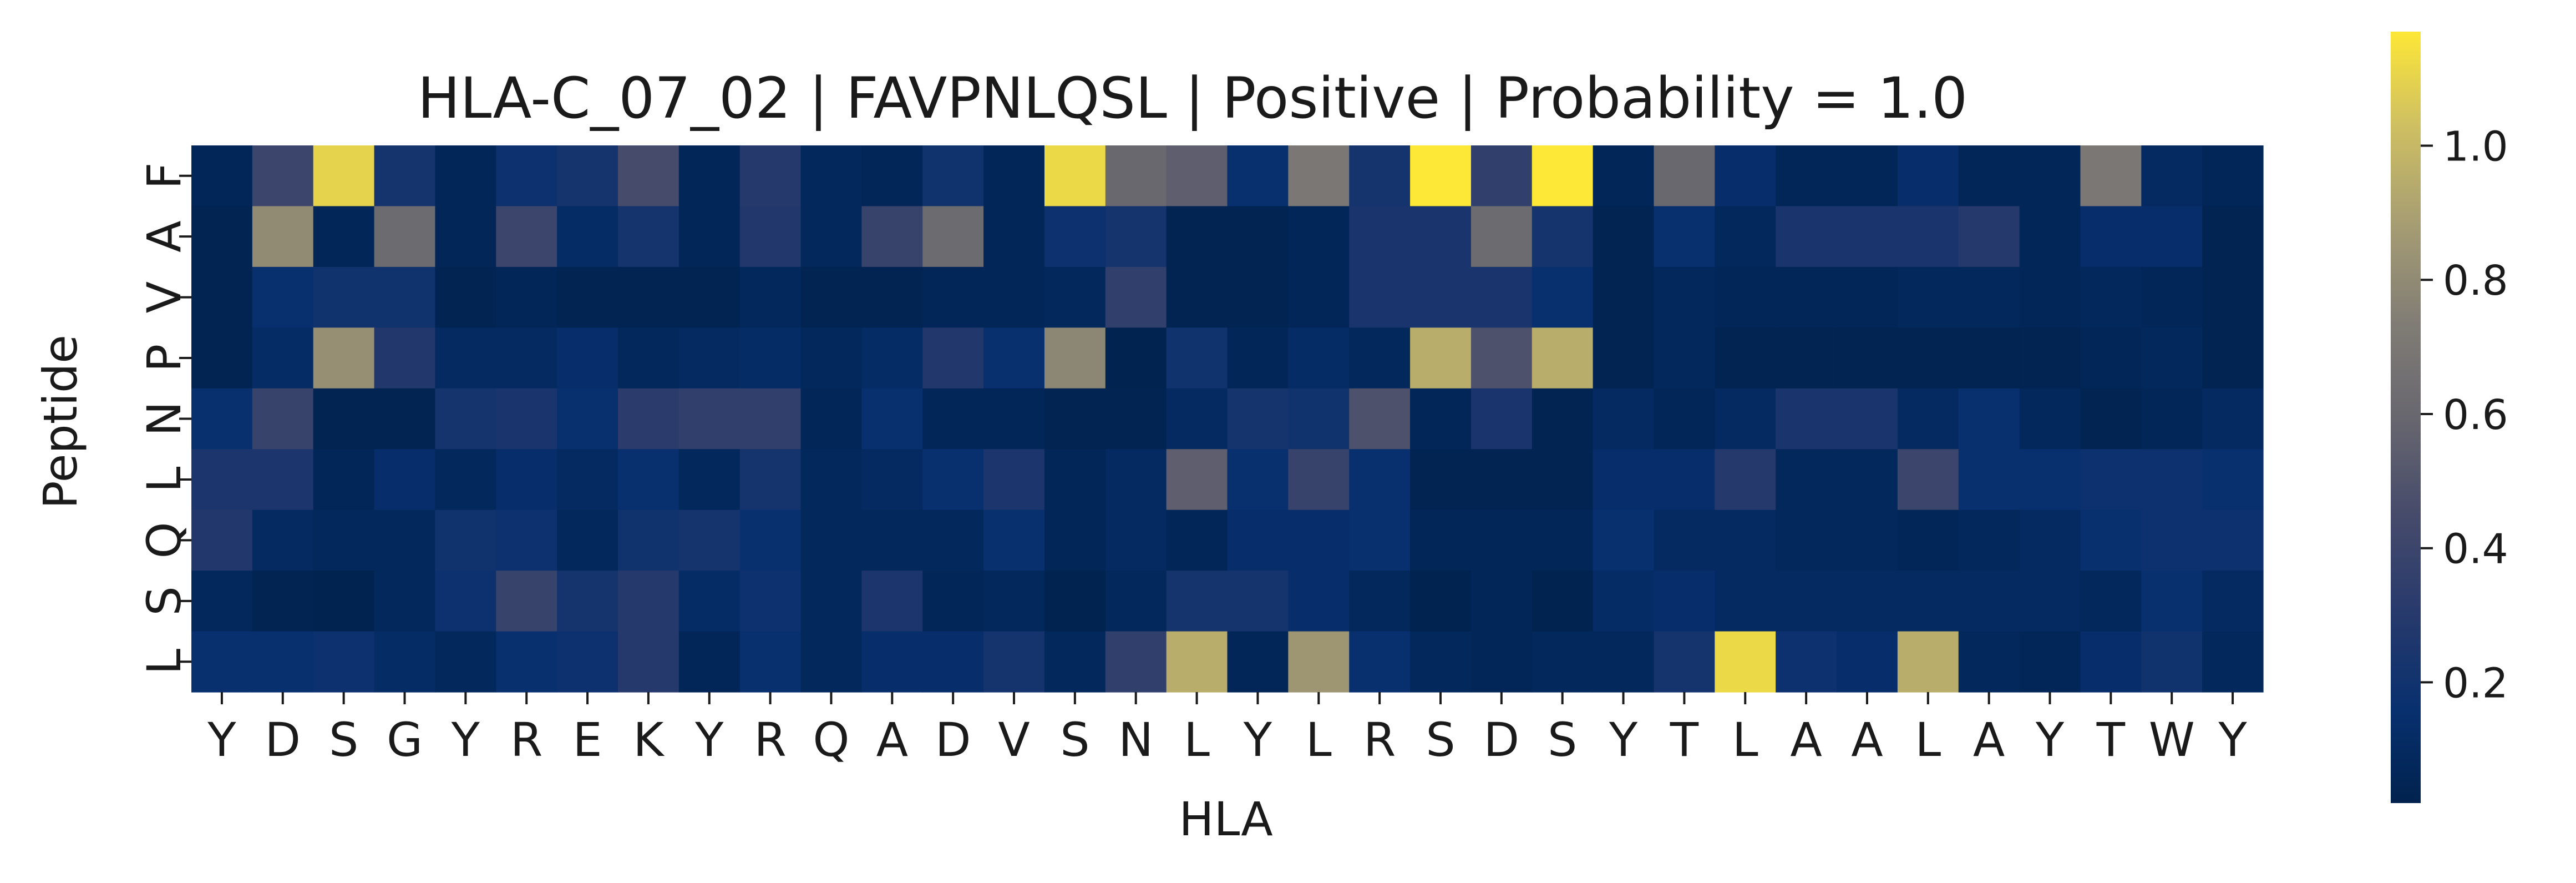  Describe the element at coordinates (2475, 146) in the screenshot. I see `colorbar-tick-label: 1.0` at that location.